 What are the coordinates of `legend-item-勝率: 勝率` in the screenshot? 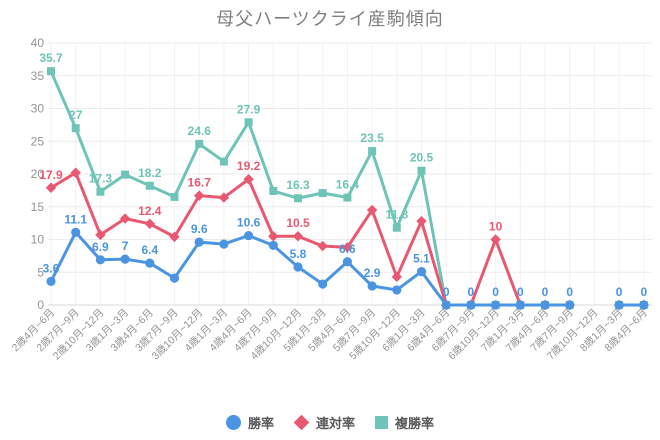 It's located at (249, 422).